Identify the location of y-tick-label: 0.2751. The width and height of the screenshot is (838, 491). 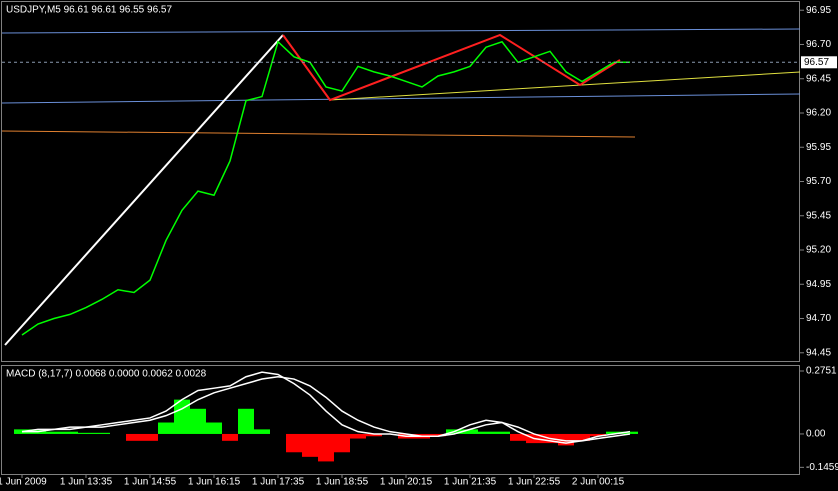
(821, 371).